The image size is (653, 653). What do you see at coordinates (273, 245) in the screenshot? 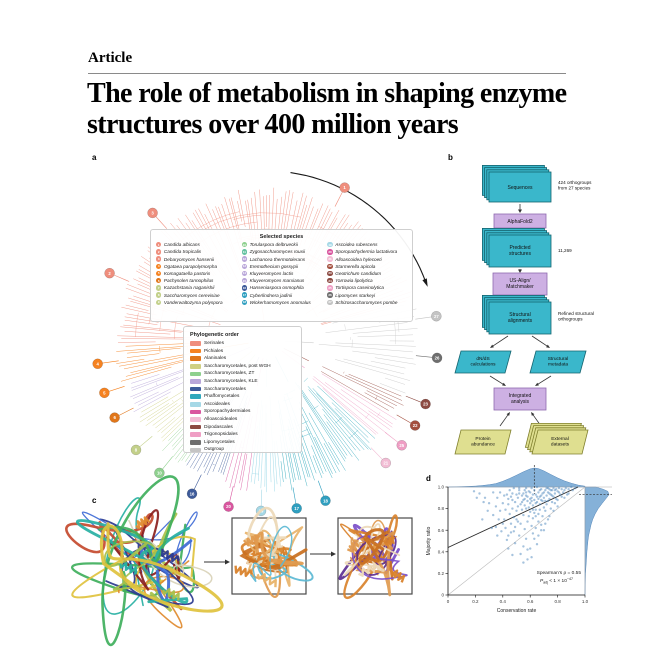
I see `species-name: Torulaspora delbrueckii` at bounding box center [273, 245].